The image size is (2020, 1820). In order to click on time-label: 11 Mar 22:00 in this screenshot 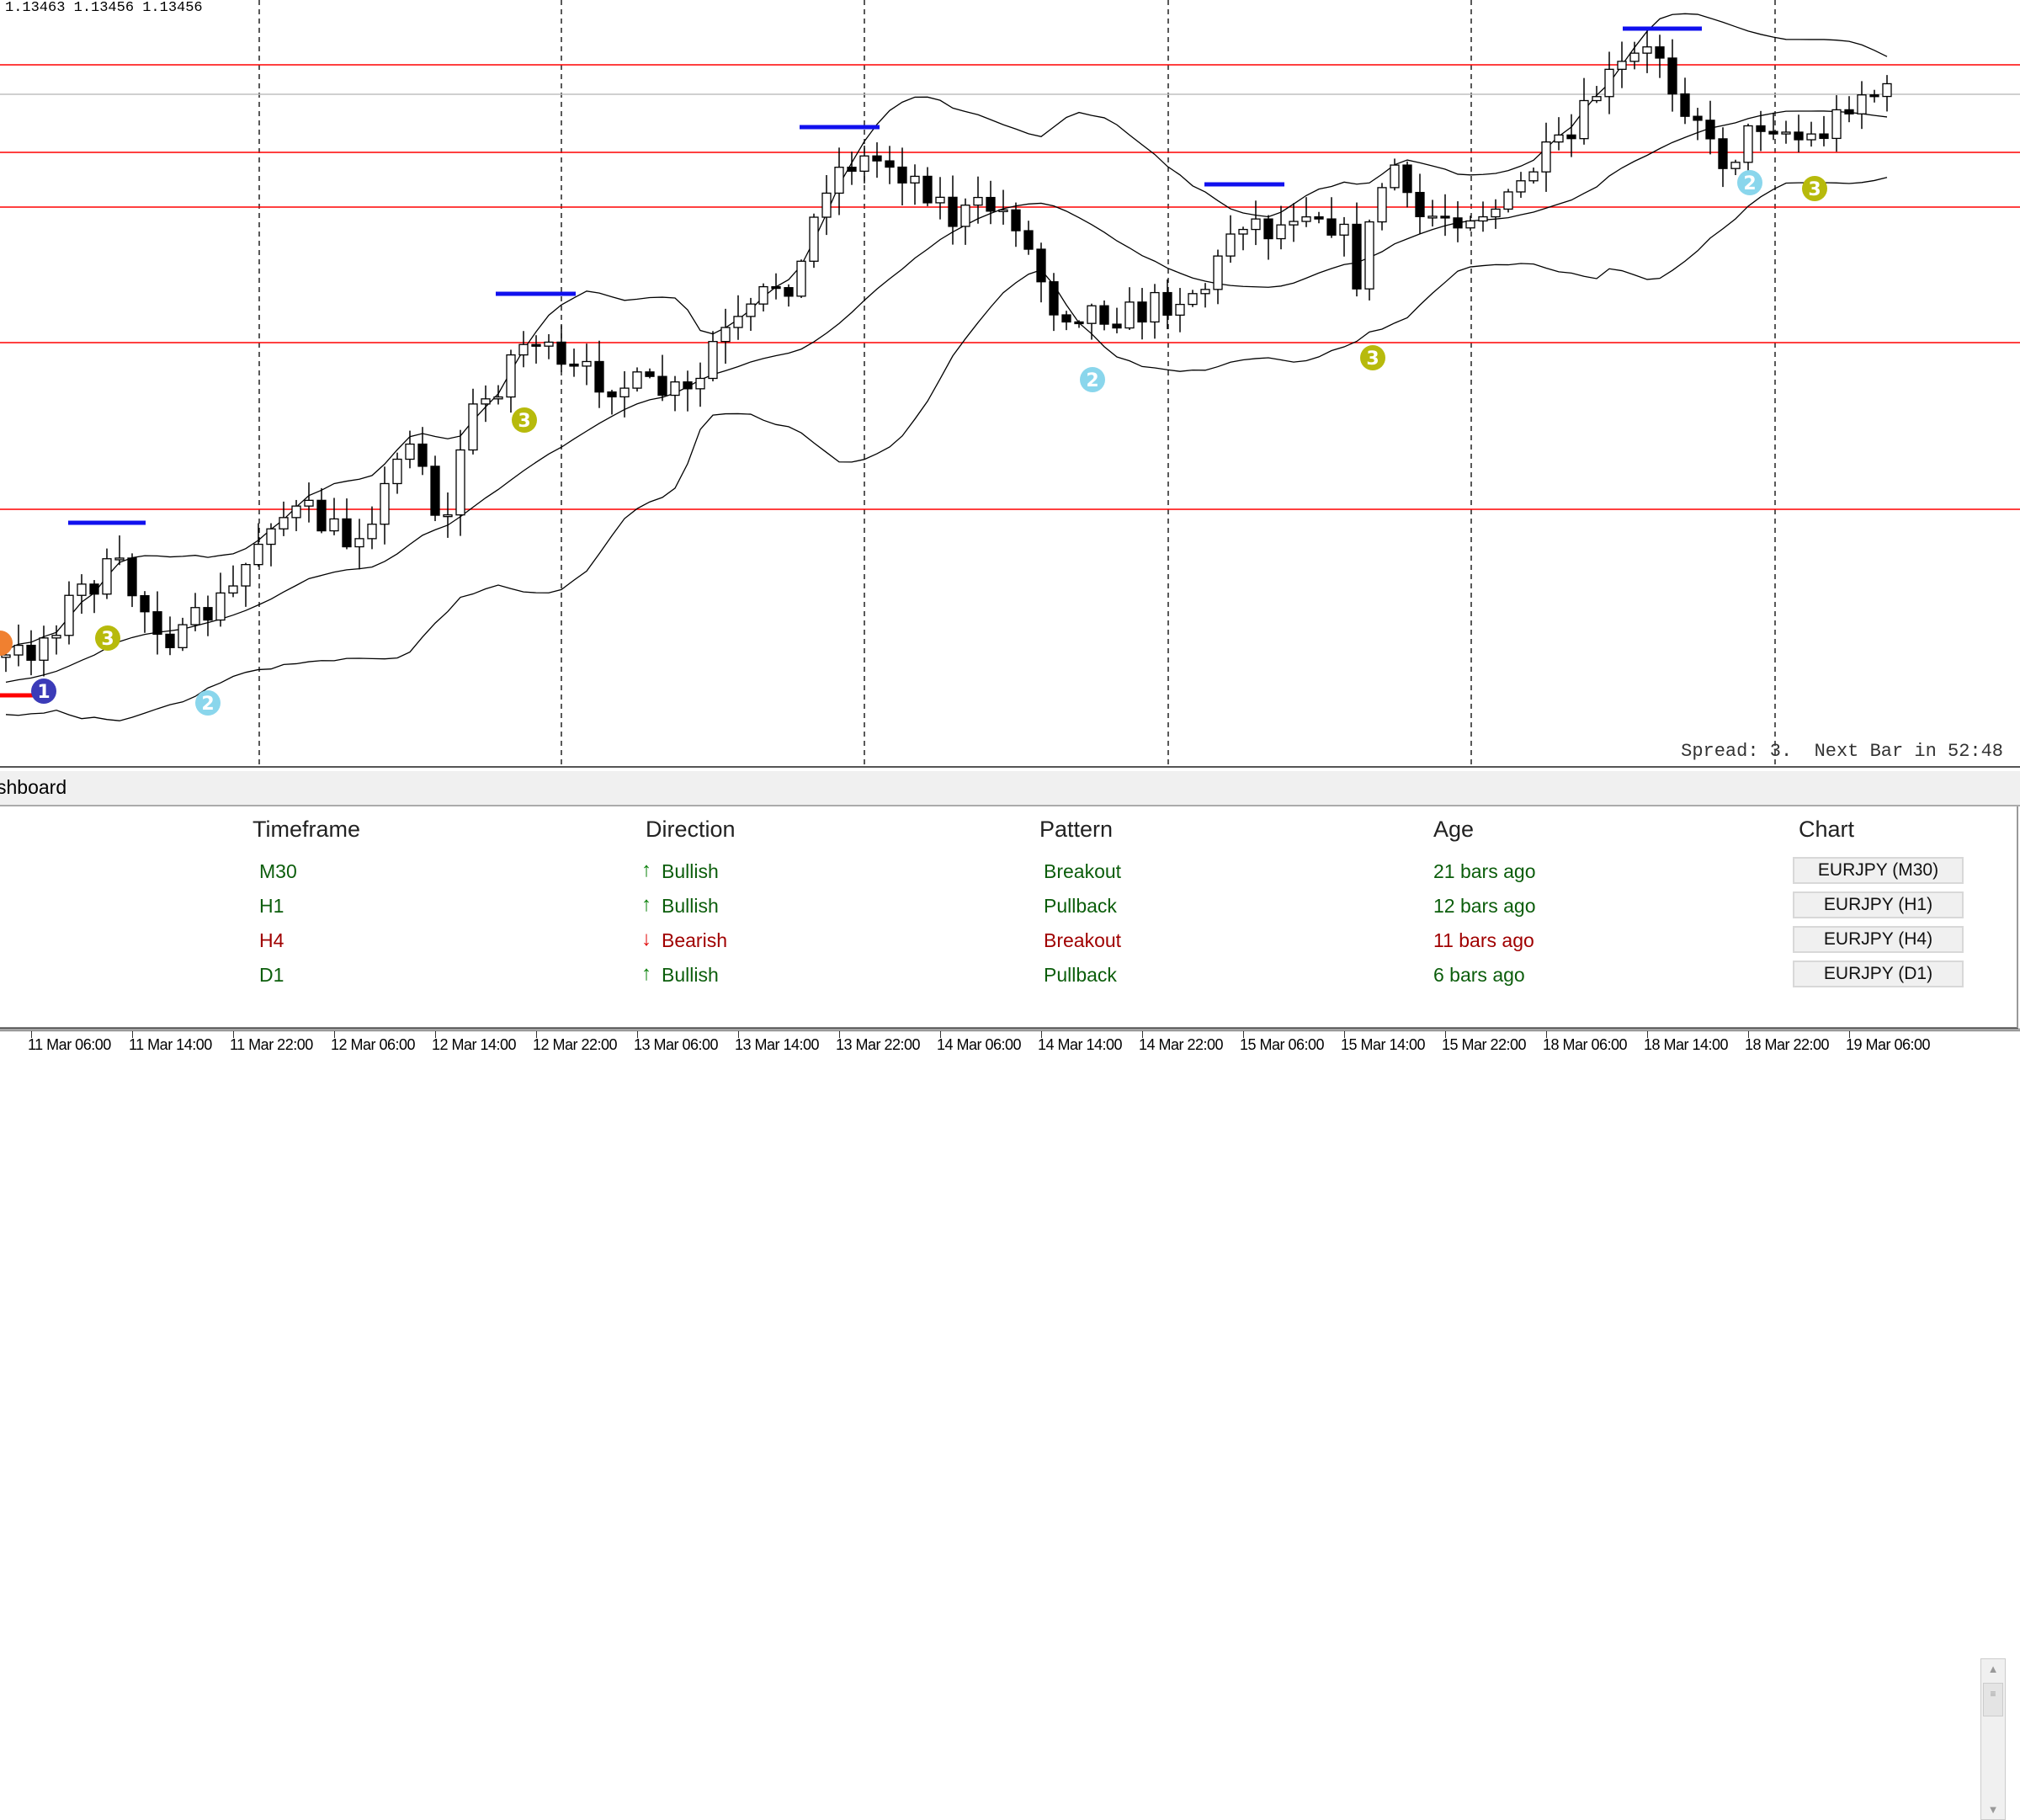, I will do `click(271, 1045)`.